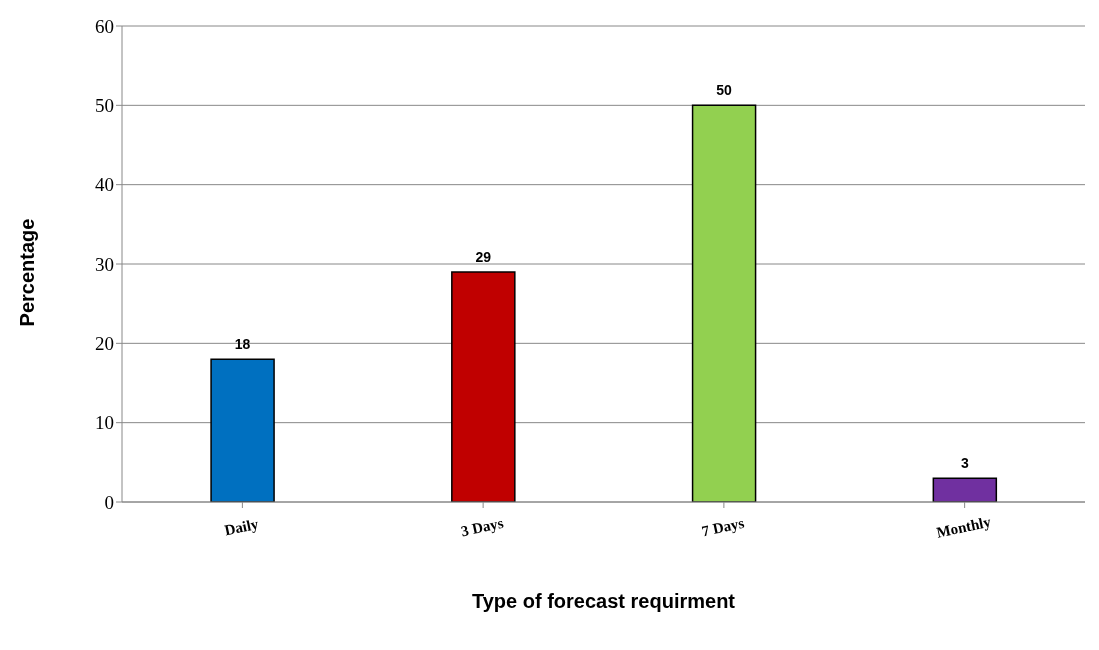  What do you see at coordinates (109, 502) in the screenshot?
I see `y-tick-label: 0` at bounding box center [109, 502].